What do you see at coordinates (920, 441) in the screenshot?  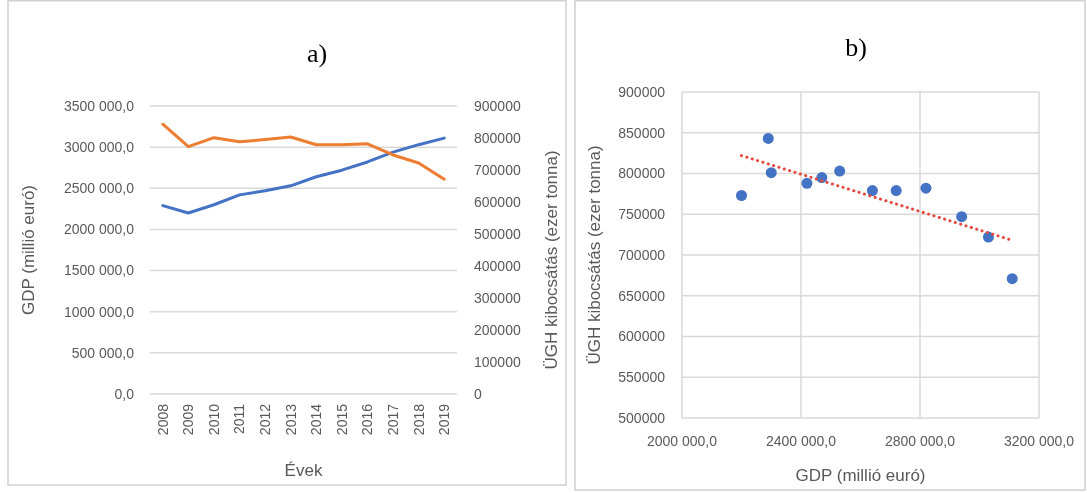 I see `x-tick-label: 2800 000,0` at bounding box center [920, 441].